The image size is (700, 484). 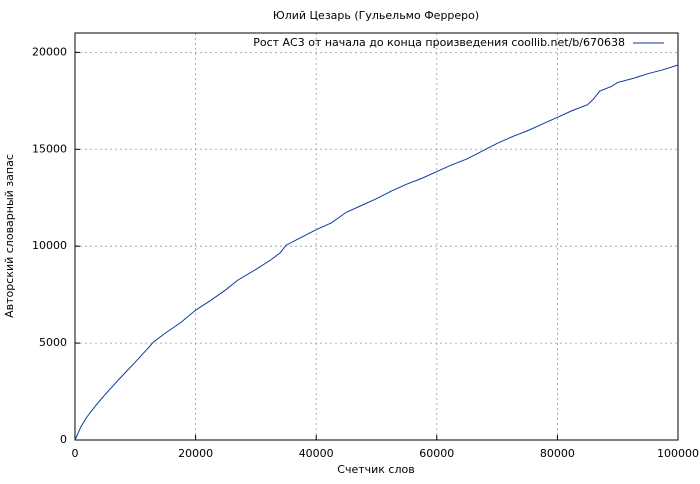 I want to click on x-tick-label: 80000, so click(x=557, y=453).